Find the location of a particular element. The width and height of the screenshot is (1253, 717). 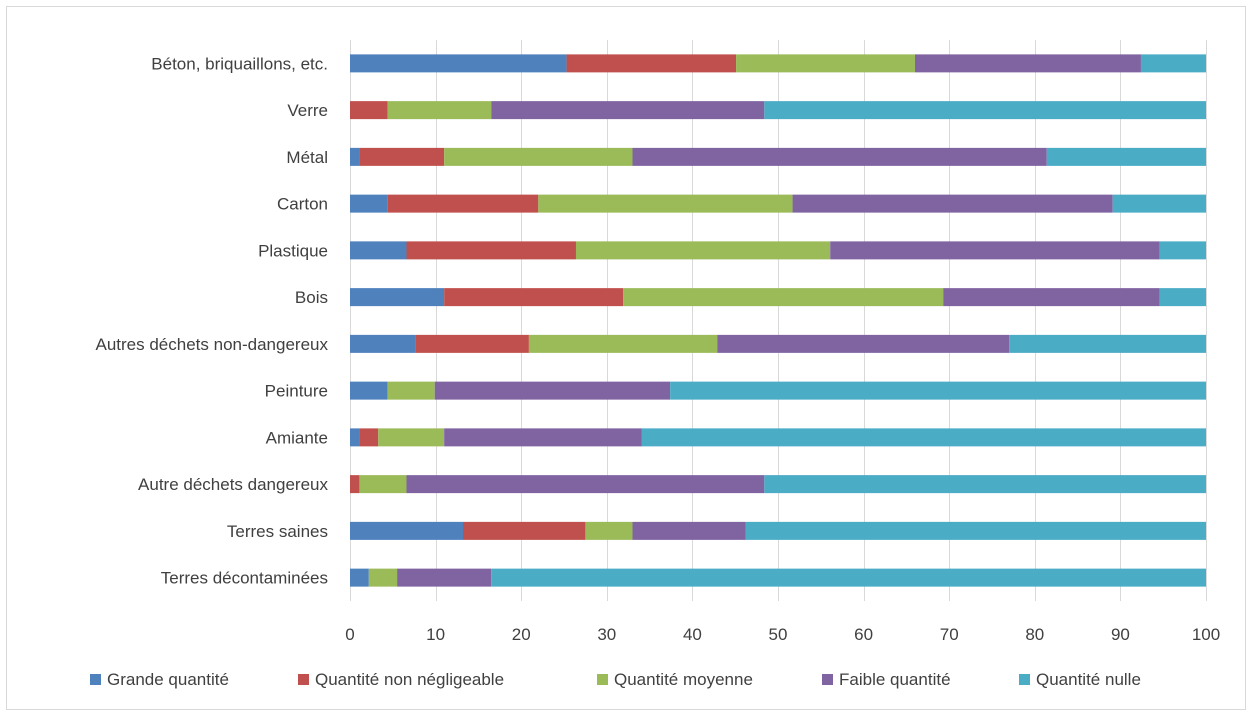

category-label: Carton is located at coordinates (302, 204).